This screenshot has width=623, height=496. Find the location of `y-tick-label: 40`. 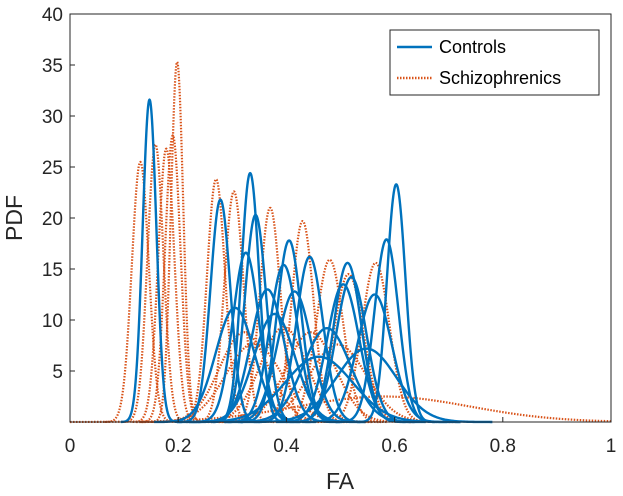

y-tick-label: 40 is located at coordinates (52, 15).